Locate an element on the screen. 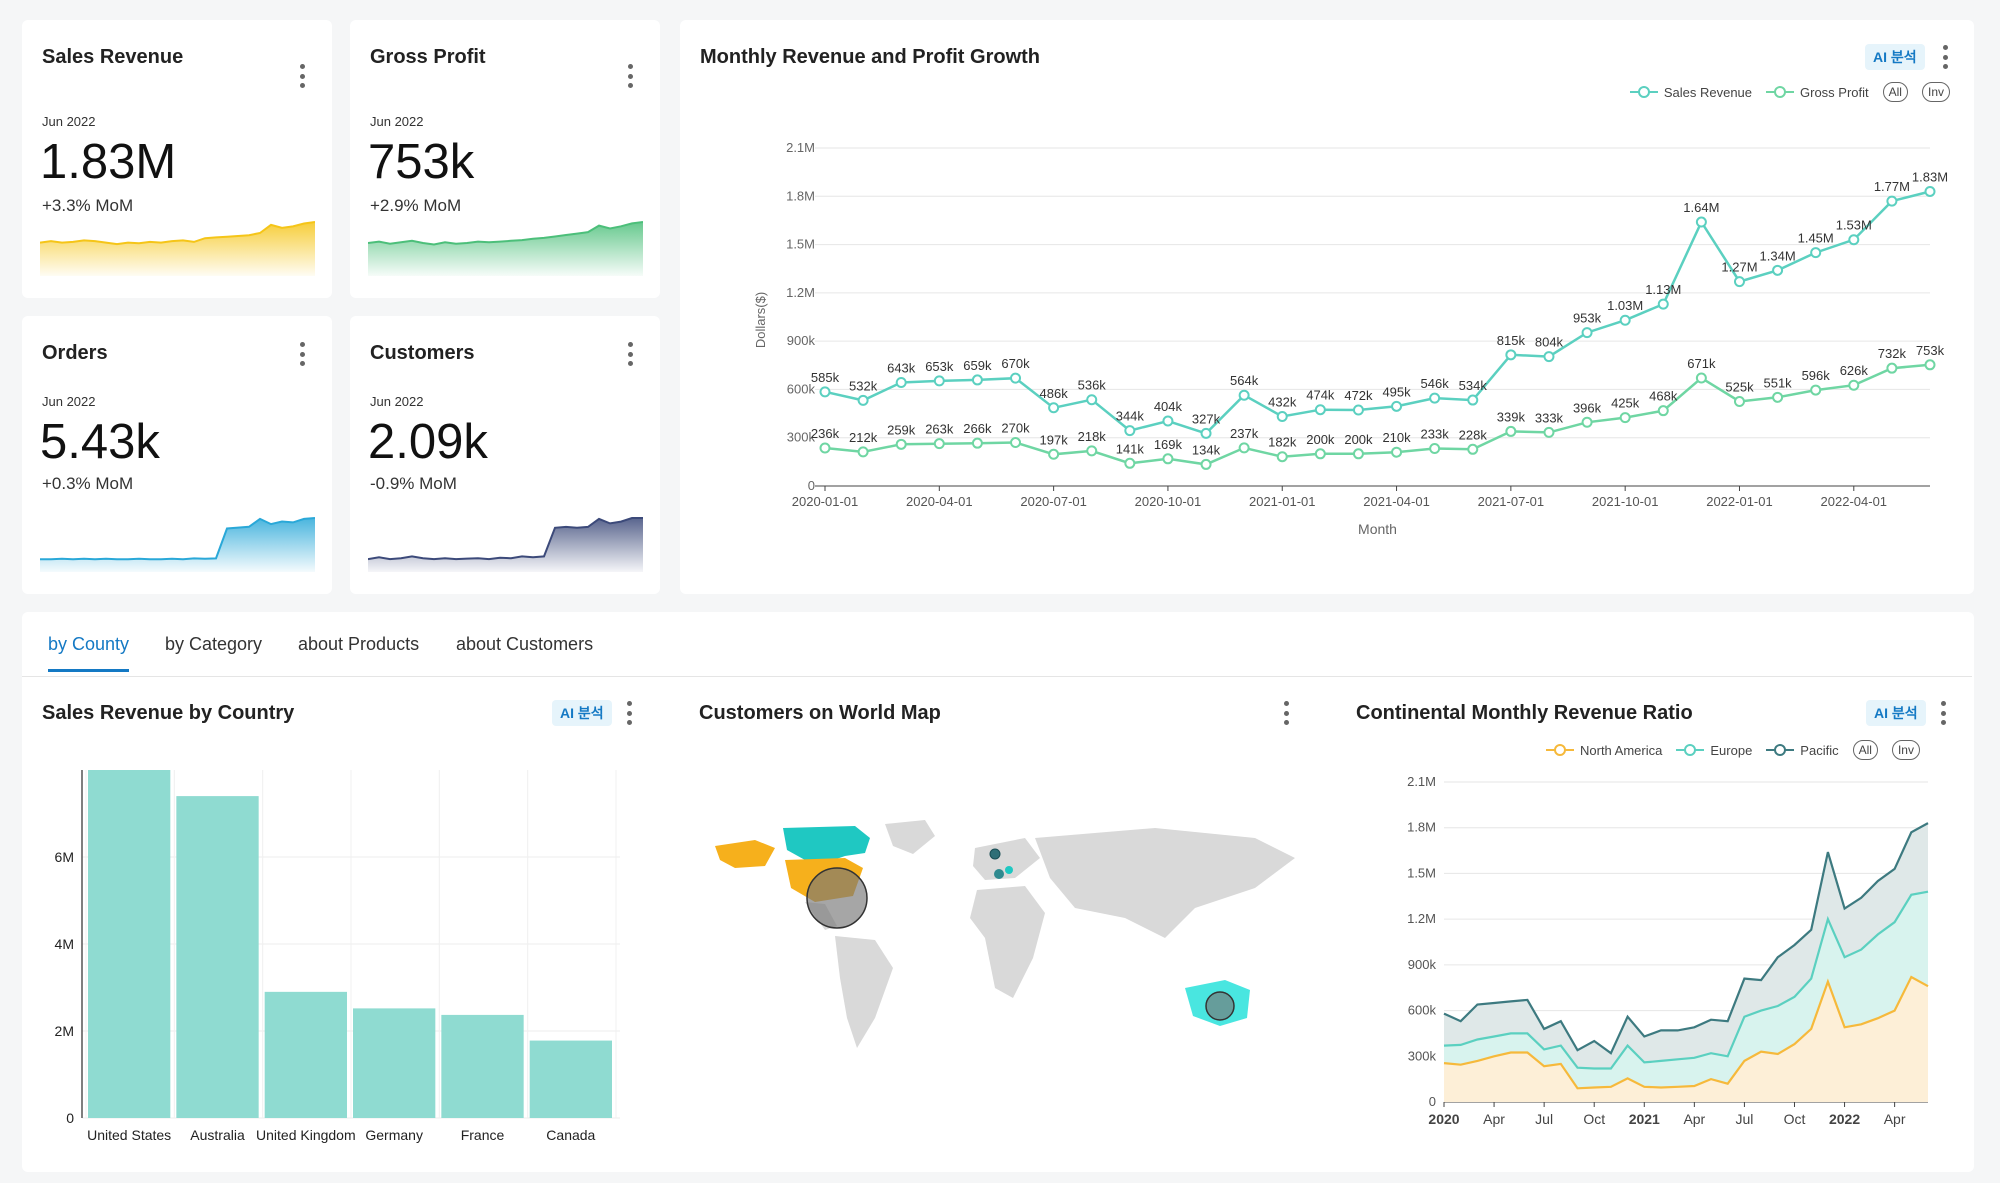 This screenshot has height=1183, width=2000. data-label: 263k is located at coordinates (939, 429).